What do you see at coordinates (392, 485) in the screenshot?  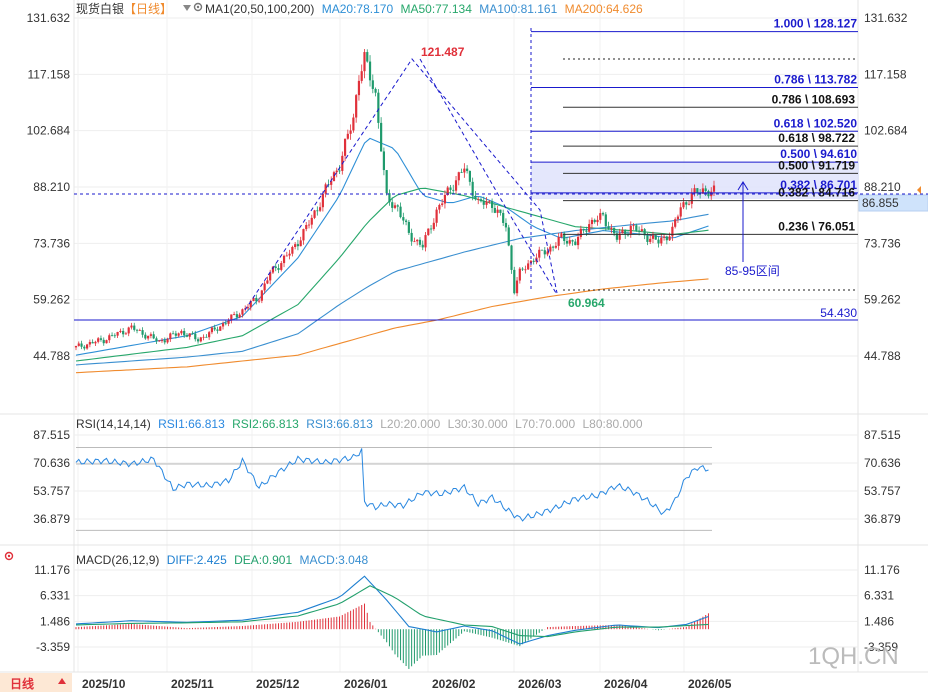 I see `rsi-line` at bounding box center [392, 485].